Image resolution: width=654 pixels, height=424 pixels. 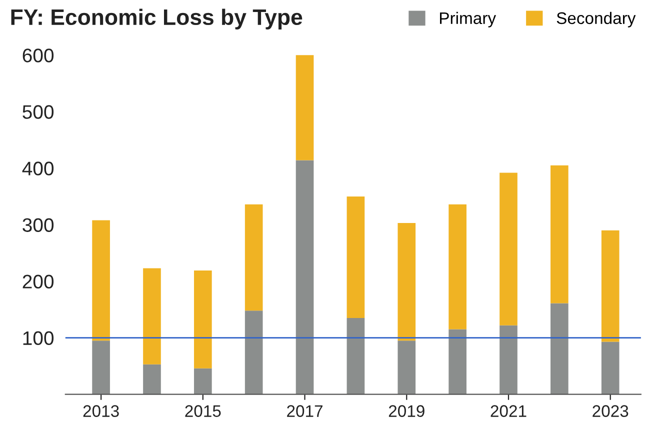 What do you see at coordinates (38, 55) in the screenshot?
I see `y-tick-label: 600` at bounding box center [38, 55].